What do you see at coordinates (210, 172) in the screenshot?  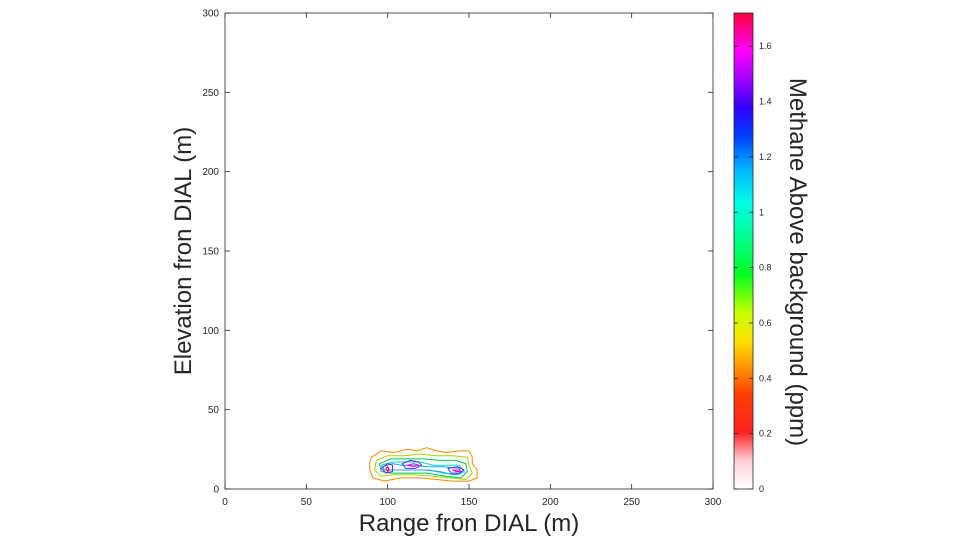 I see `y-tick-label: 200` at bounding box center [210, 172].